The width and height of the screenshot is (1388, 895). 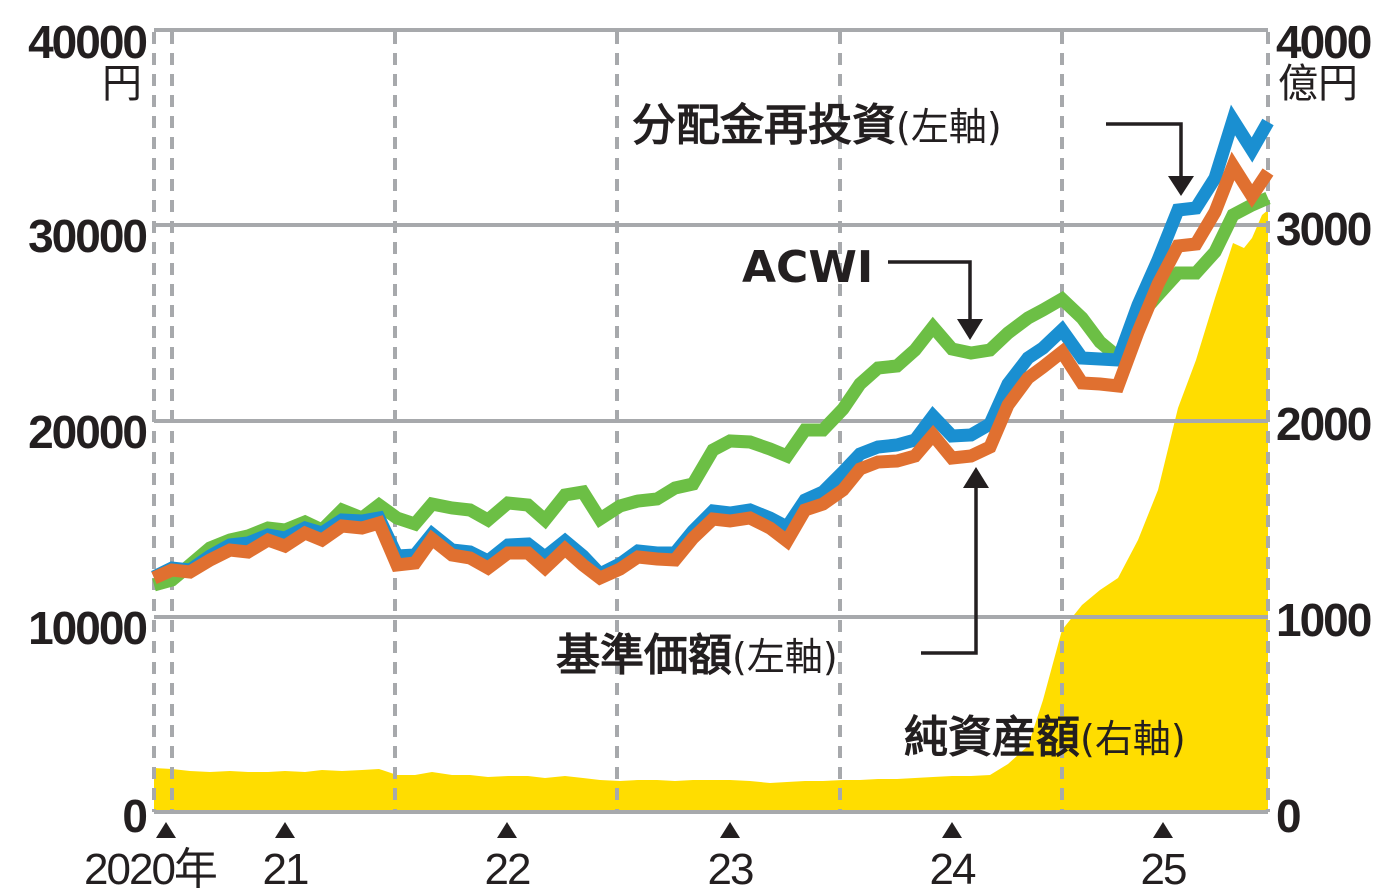 What do you see at coordinates (1133, 739) in the screenshot?
I see `annotation-assets-sub: (右軸)` at bounding box center [1133, 739].